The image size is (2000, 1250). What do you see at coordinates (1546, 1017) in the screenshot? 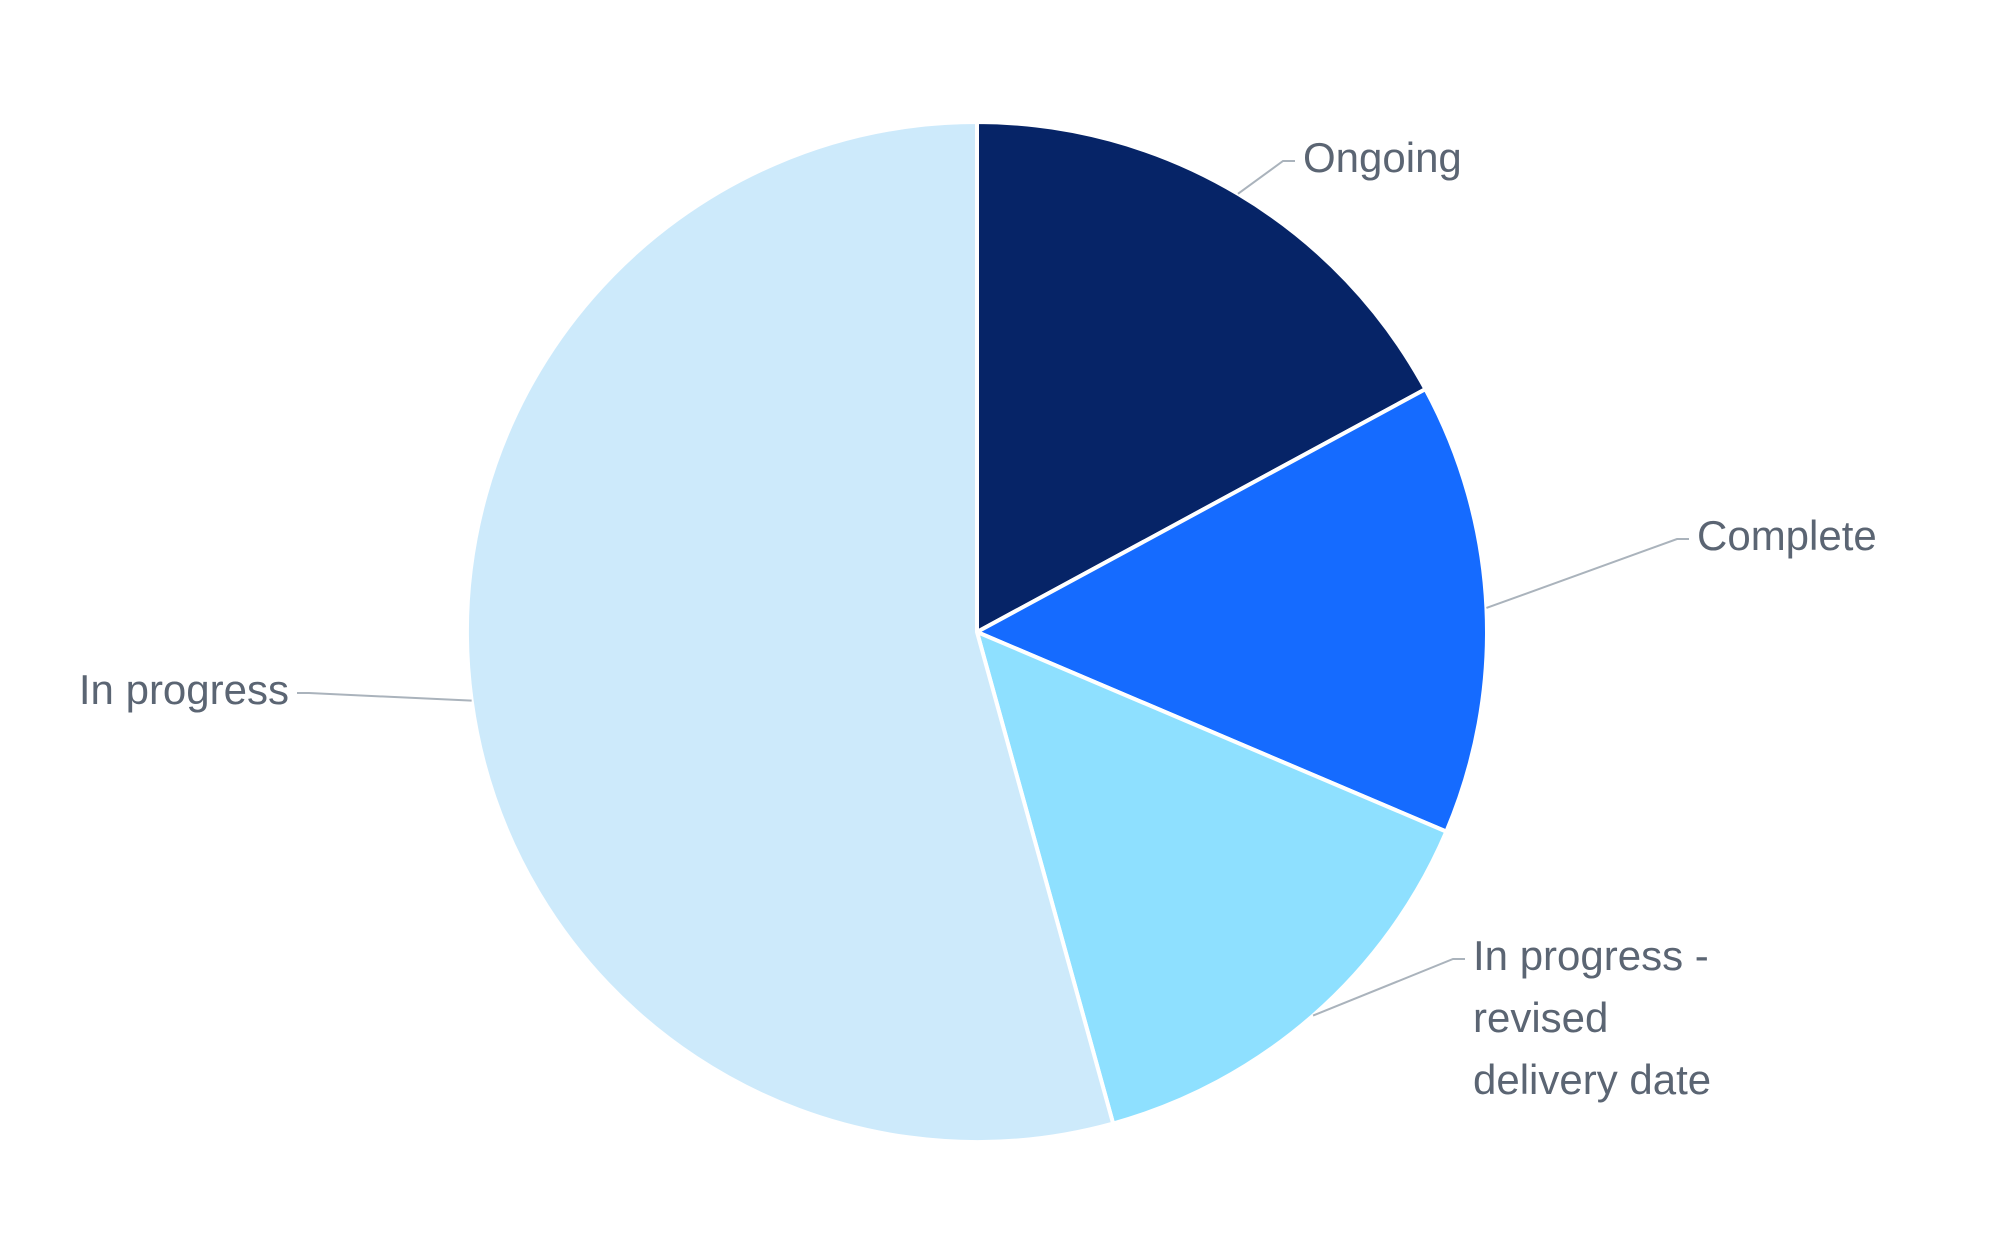
I see `label-line: revised` at bounding box center [1546, 1017].